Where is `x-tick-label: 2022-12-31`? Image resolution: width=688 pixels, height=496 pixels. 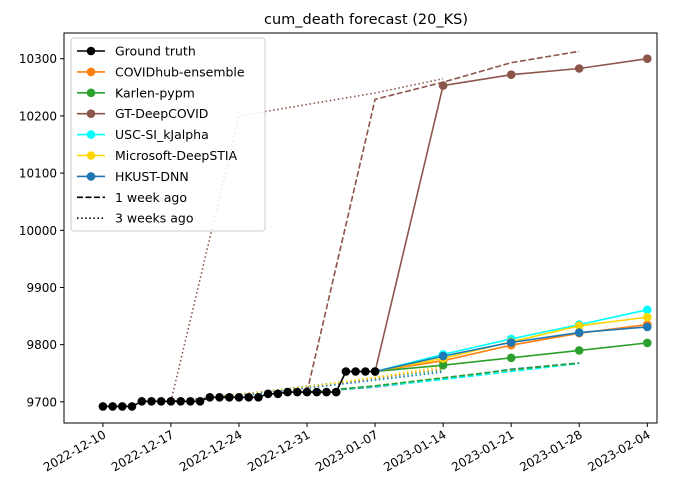 x-tick-label: 2022-12-31 is located at coordinates (278, 450).